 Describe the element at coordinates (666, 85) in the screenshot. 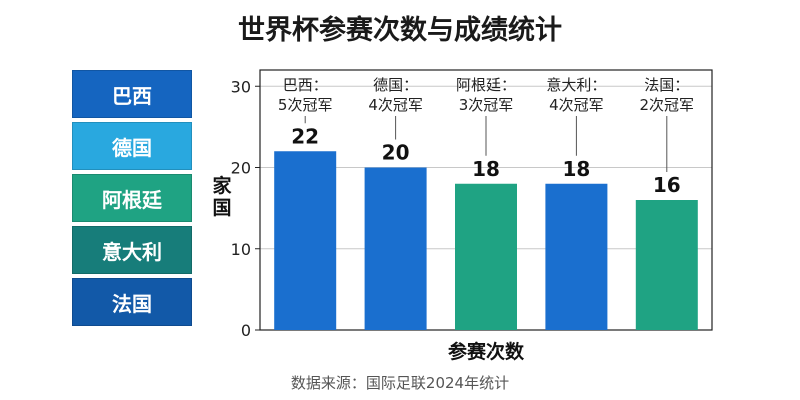

I see `annotation-line: 法国：` at that location.